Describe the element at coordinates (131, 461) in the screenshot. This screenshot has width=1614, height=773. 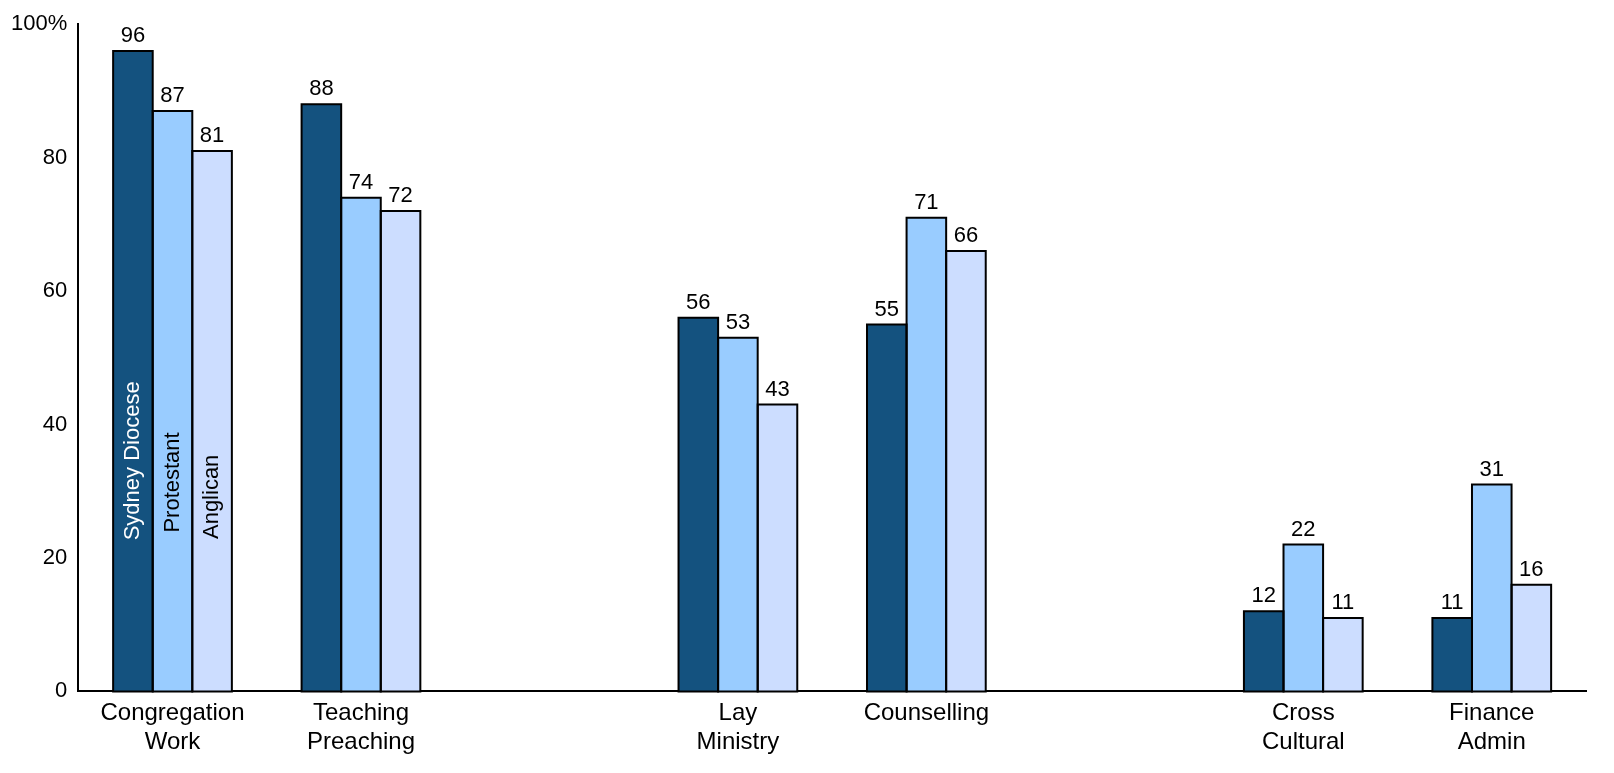
I see `series-label: Sydney Diocese` at that location.